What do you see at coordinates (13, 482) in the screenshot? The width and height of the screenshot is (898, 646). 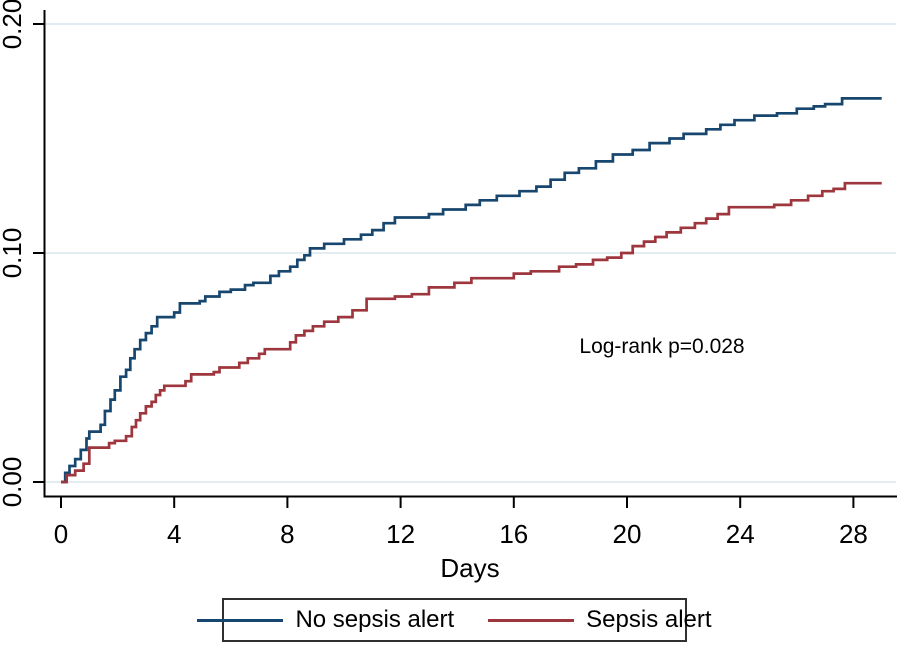 I see `y-tick-label: 0.00` at bounding box center [13, 482].